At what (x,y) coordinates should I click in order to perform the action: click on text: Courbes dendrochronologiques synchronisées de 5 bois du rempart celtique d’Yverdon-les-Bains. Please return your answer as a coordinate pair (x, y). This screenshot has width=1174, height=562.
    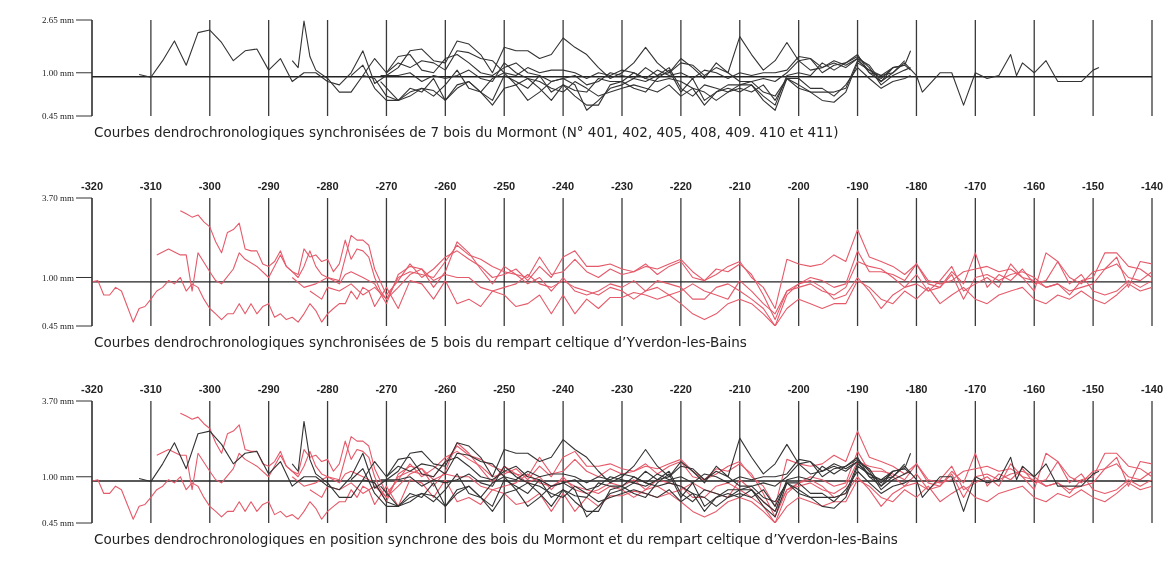
    Looking at the image, I should click on (420, 342).